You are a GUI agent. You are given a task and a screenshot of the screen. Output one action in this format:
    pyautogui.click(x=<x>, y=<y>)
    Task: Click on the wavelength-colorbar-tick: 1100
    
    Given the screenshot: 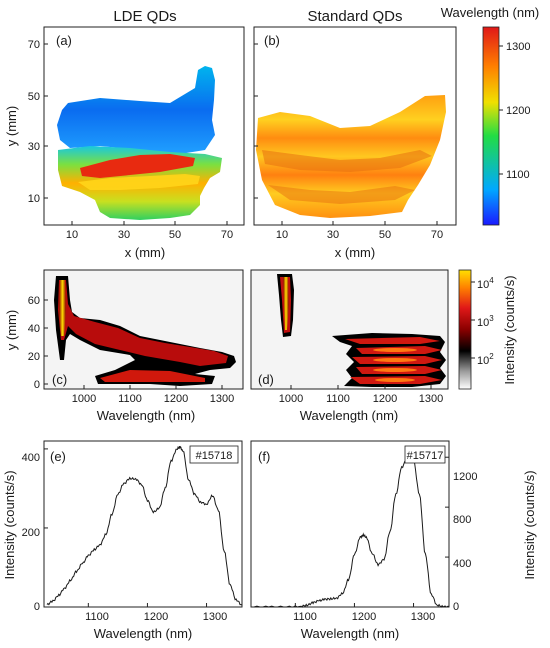 What is the action you would take?
    pyautogui.click(x=518, y=175)
    